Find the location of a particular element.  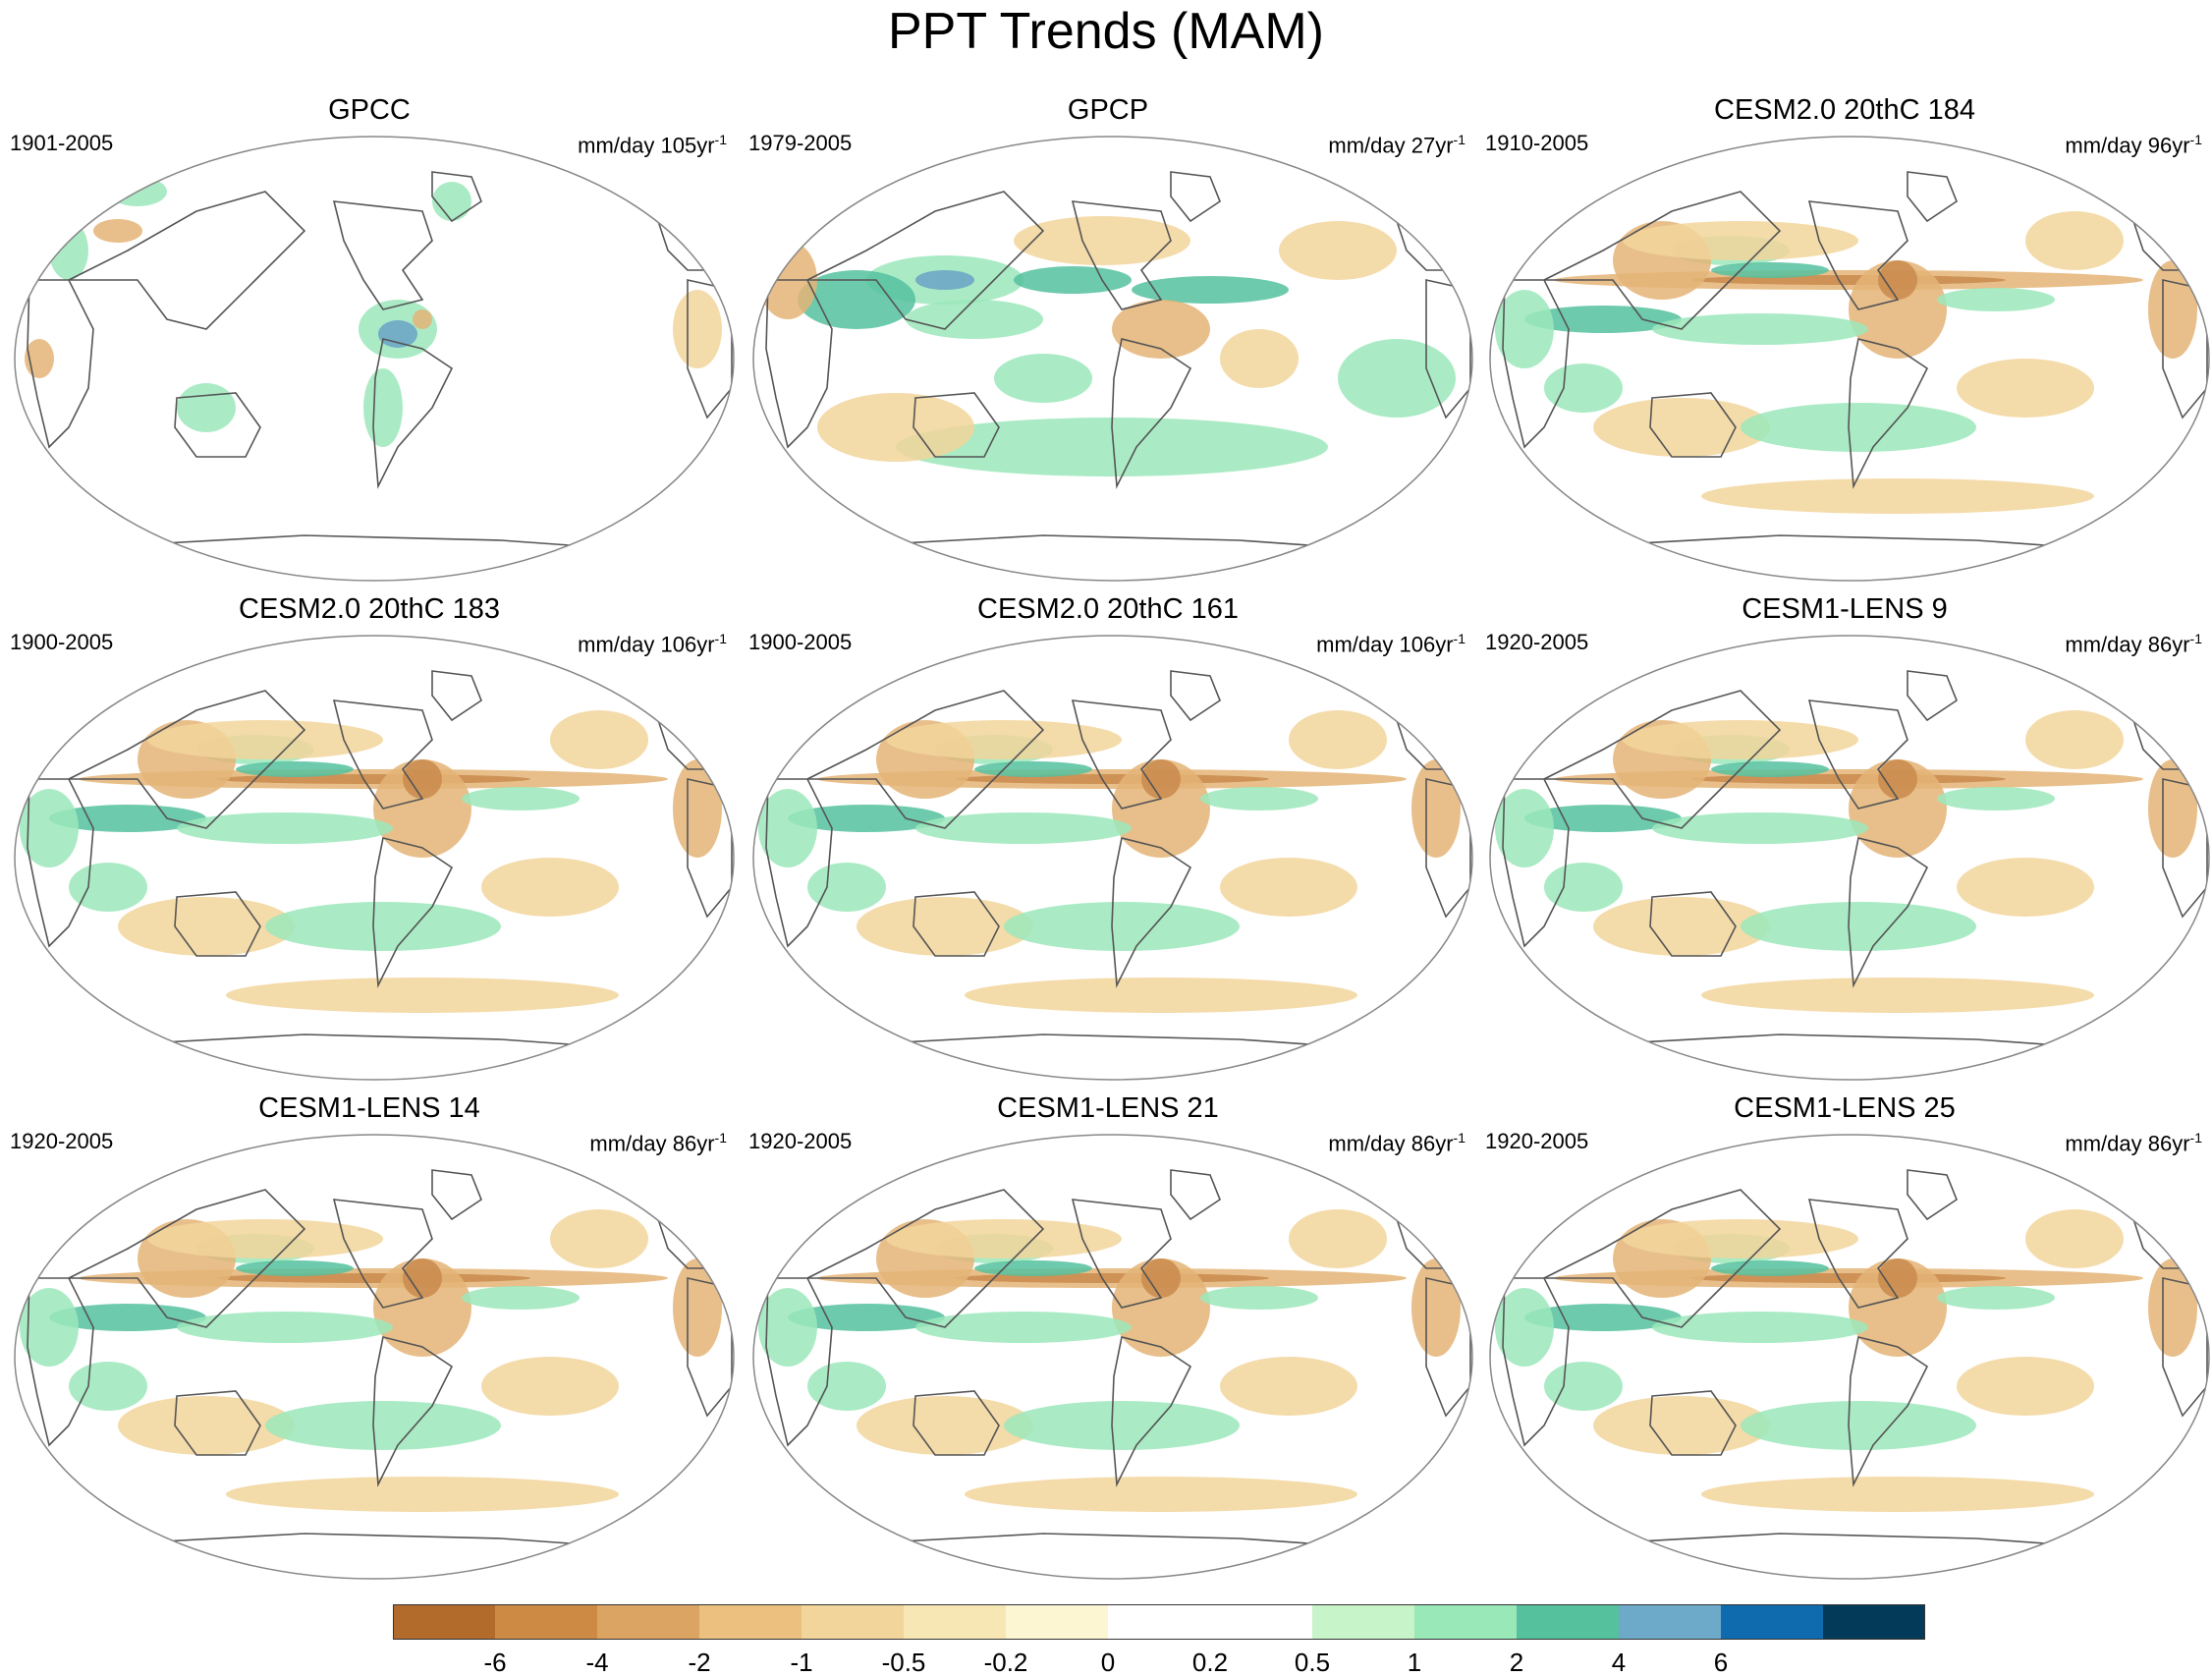

panel-units: mm/day 27yr-1 is located at coordinates (1396, 145).